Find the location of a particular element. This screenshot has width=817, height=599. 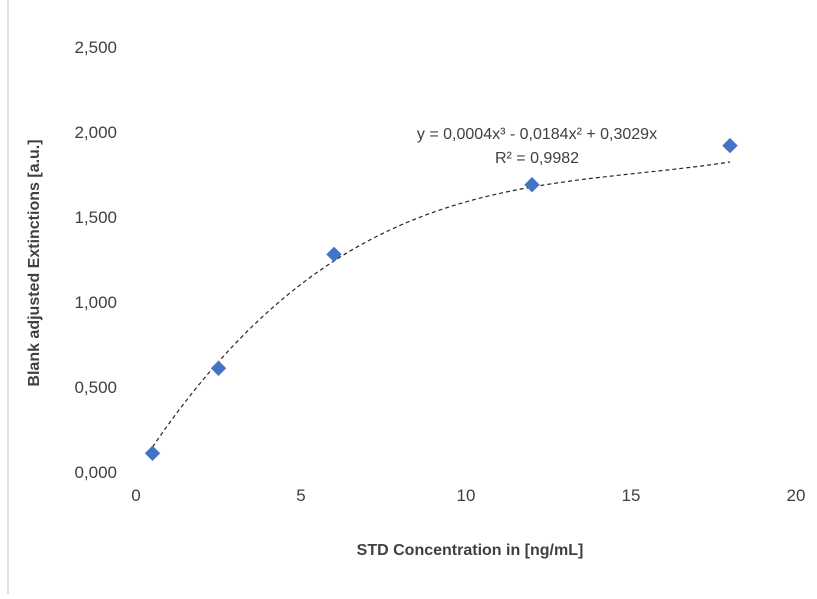

trendline-r-squared: R² = 0,9982 is located at coordinates (537, 158).